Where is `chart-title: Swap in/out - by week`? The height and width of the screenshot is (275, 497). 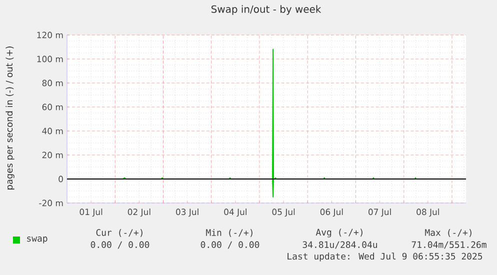
chart-title: Swap in/out - by week is located at coordinates (267, 10).